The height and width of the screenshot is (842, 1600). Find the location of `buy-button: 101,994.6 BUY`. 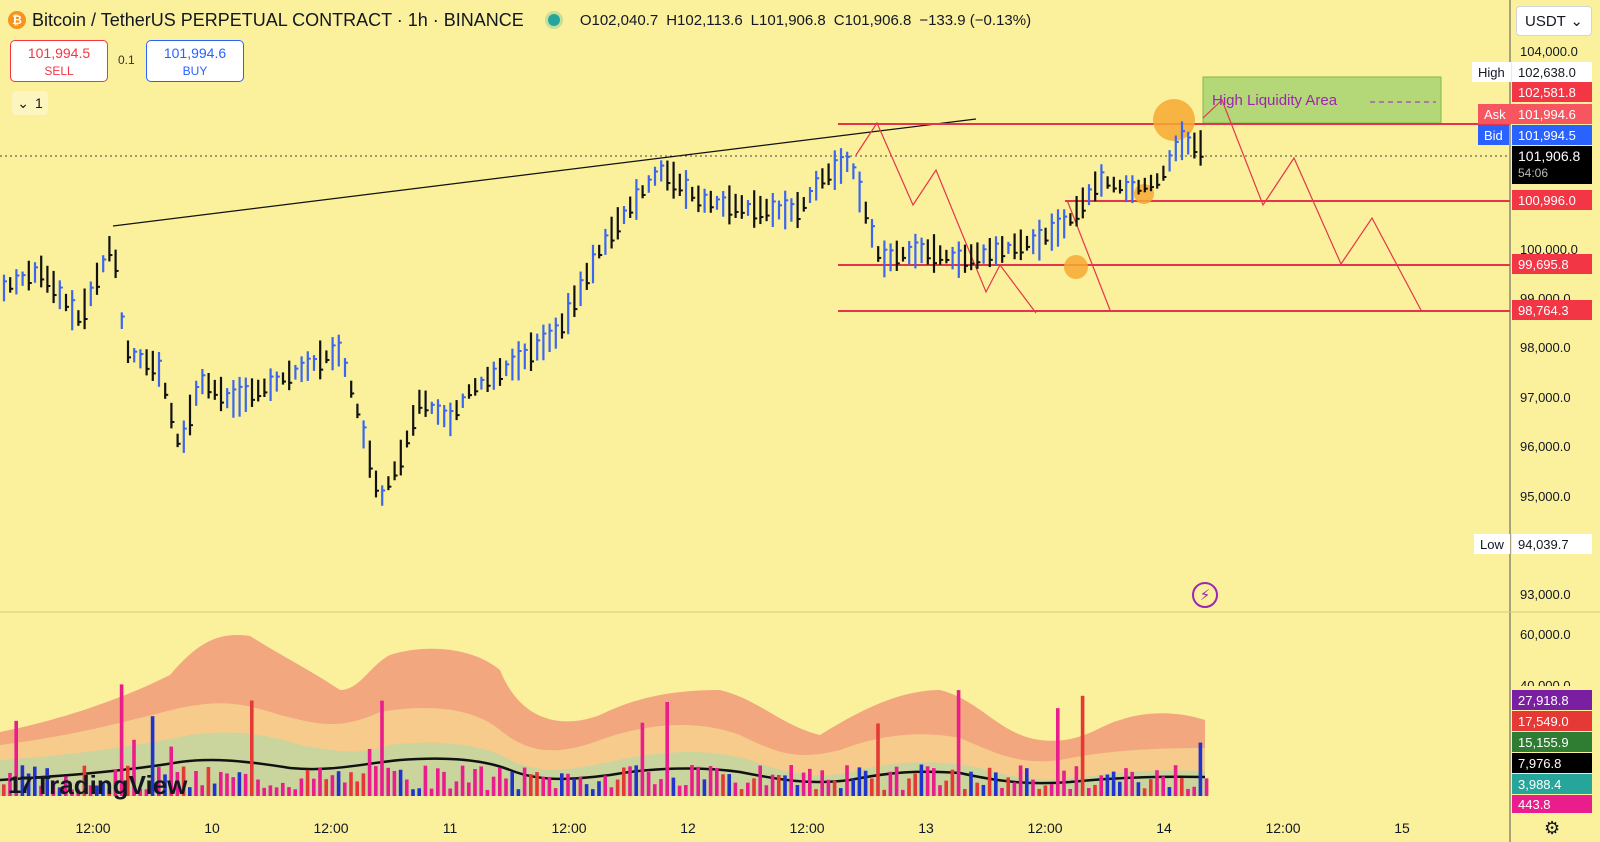

buy-button: 101,994.6 BUY is located at coordinates (195, 61).